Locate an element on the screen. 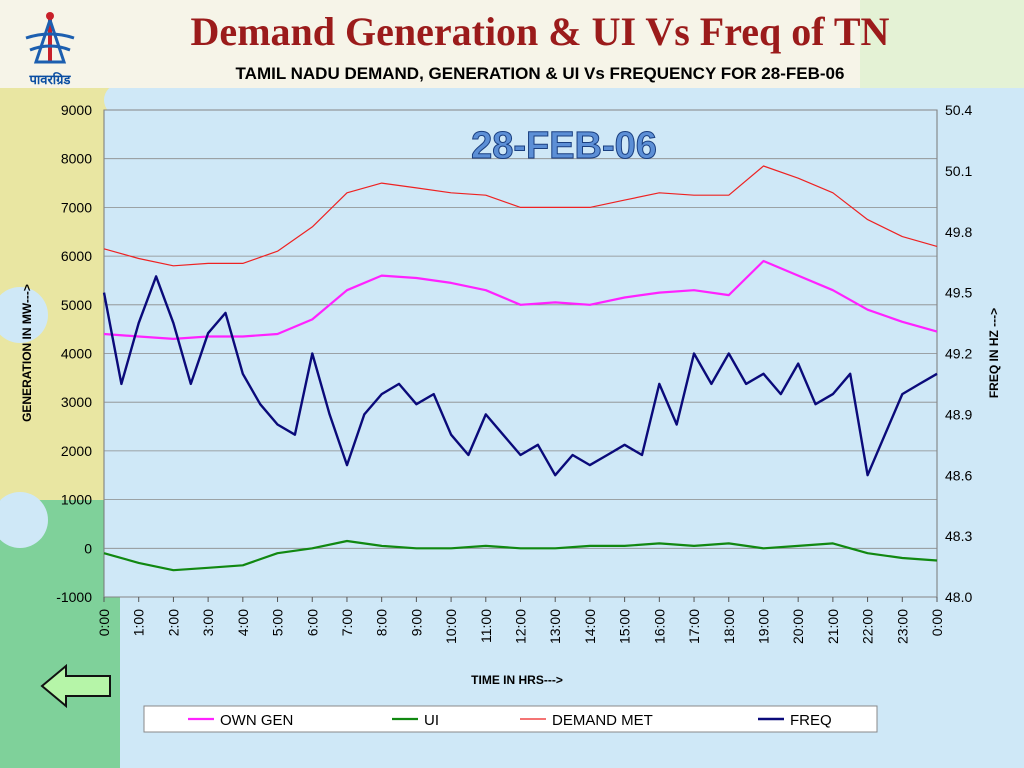 This screenshot has width=1024, height=768. chart-annotation: 28-FEB-06 is located at coordinates (564, 146).